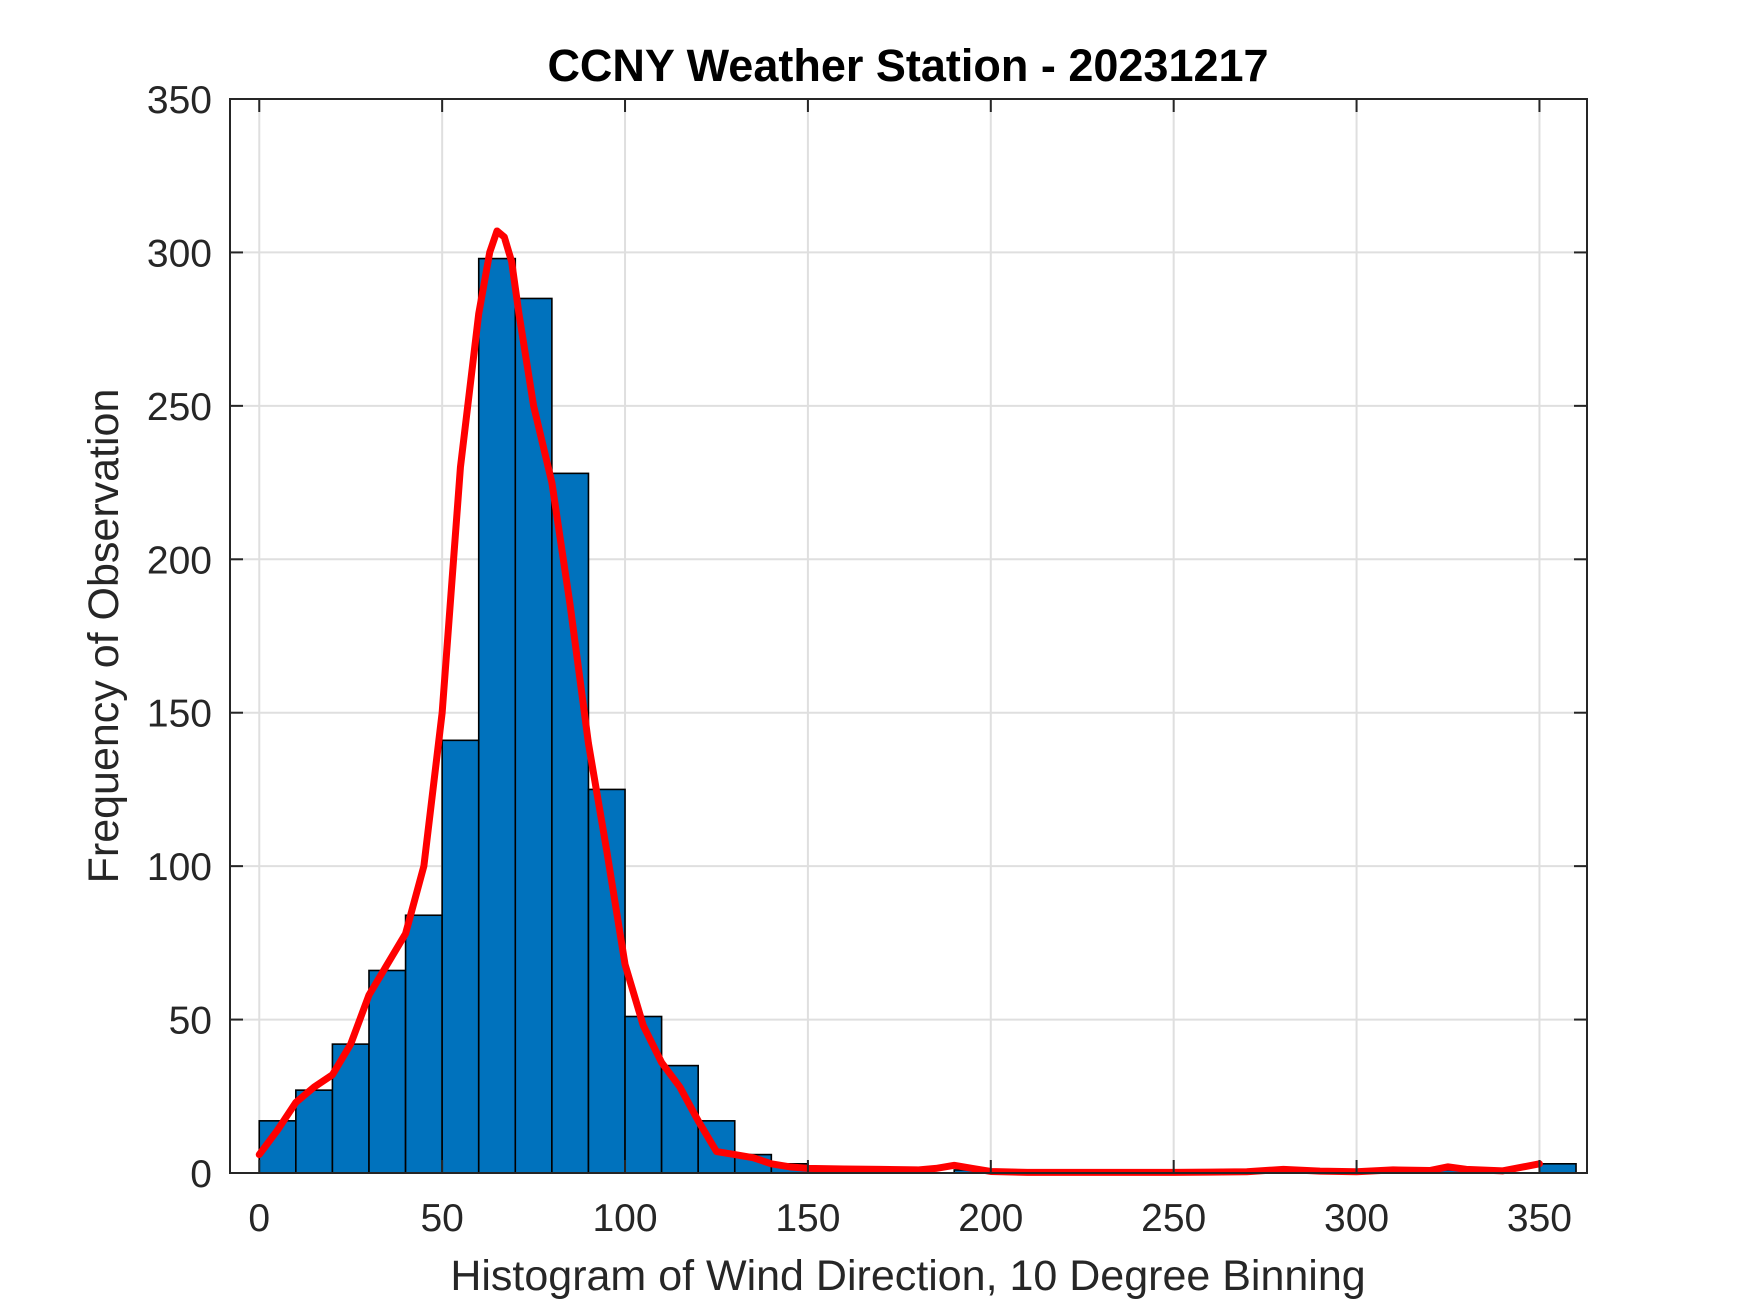 This screenshot has width=1750, height=1313. What do you see at coordinates (807, 1218) in the screenshot?
I see `x-tick-label: 150` at bounding box center [807, 1218].